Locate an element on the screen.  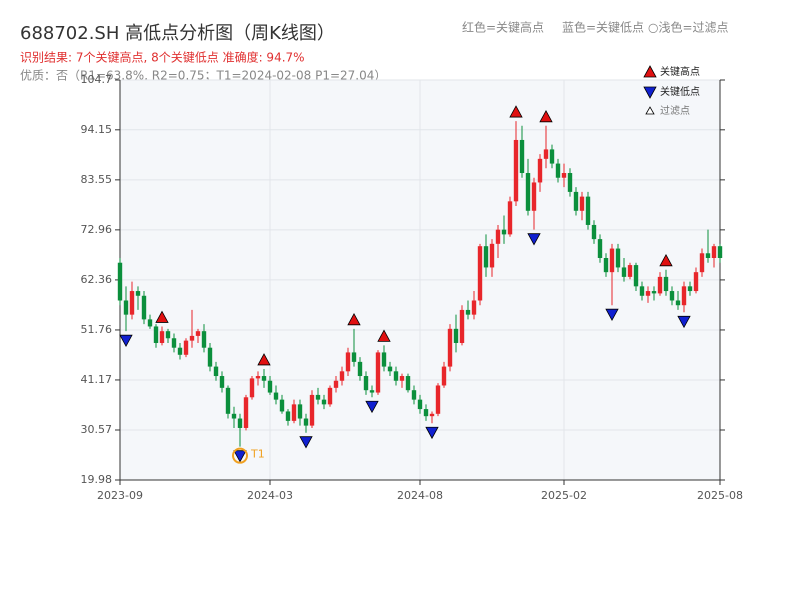
y-tick-label: 19.98 is located at coordinates (97, 479).